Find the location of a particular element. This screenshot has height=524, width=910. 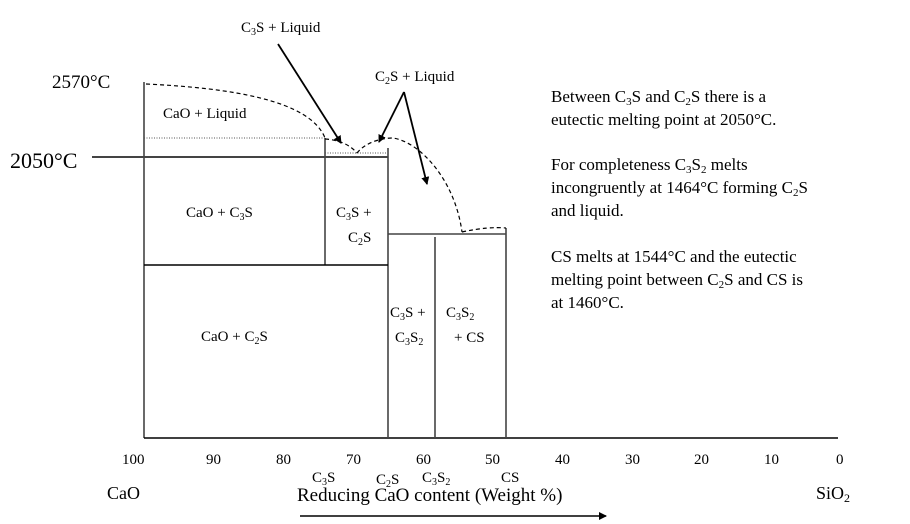

x-tick-10: 10 is located at coordinates (771, 460).